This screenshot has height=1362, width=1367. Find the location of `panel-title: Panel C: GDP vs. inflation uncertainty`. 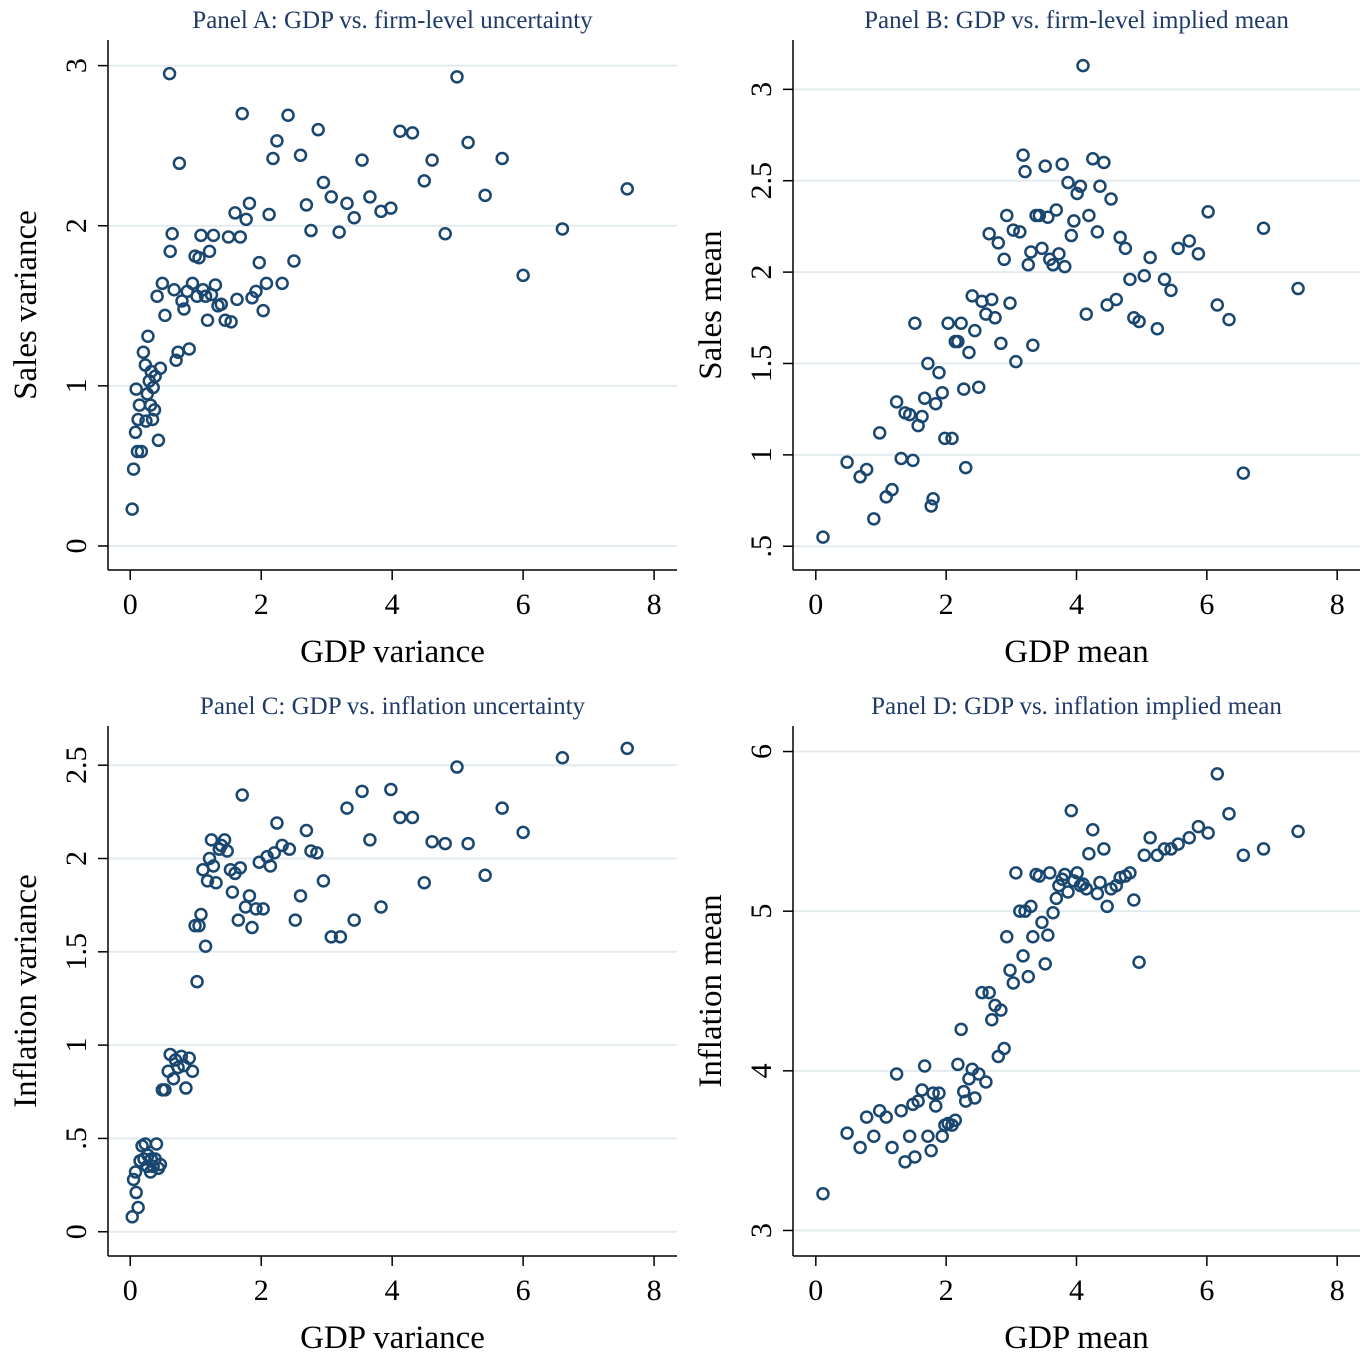

panel-title: Panel C: GDP vs. inflation uncertainty is located at coordinates (393, 706).